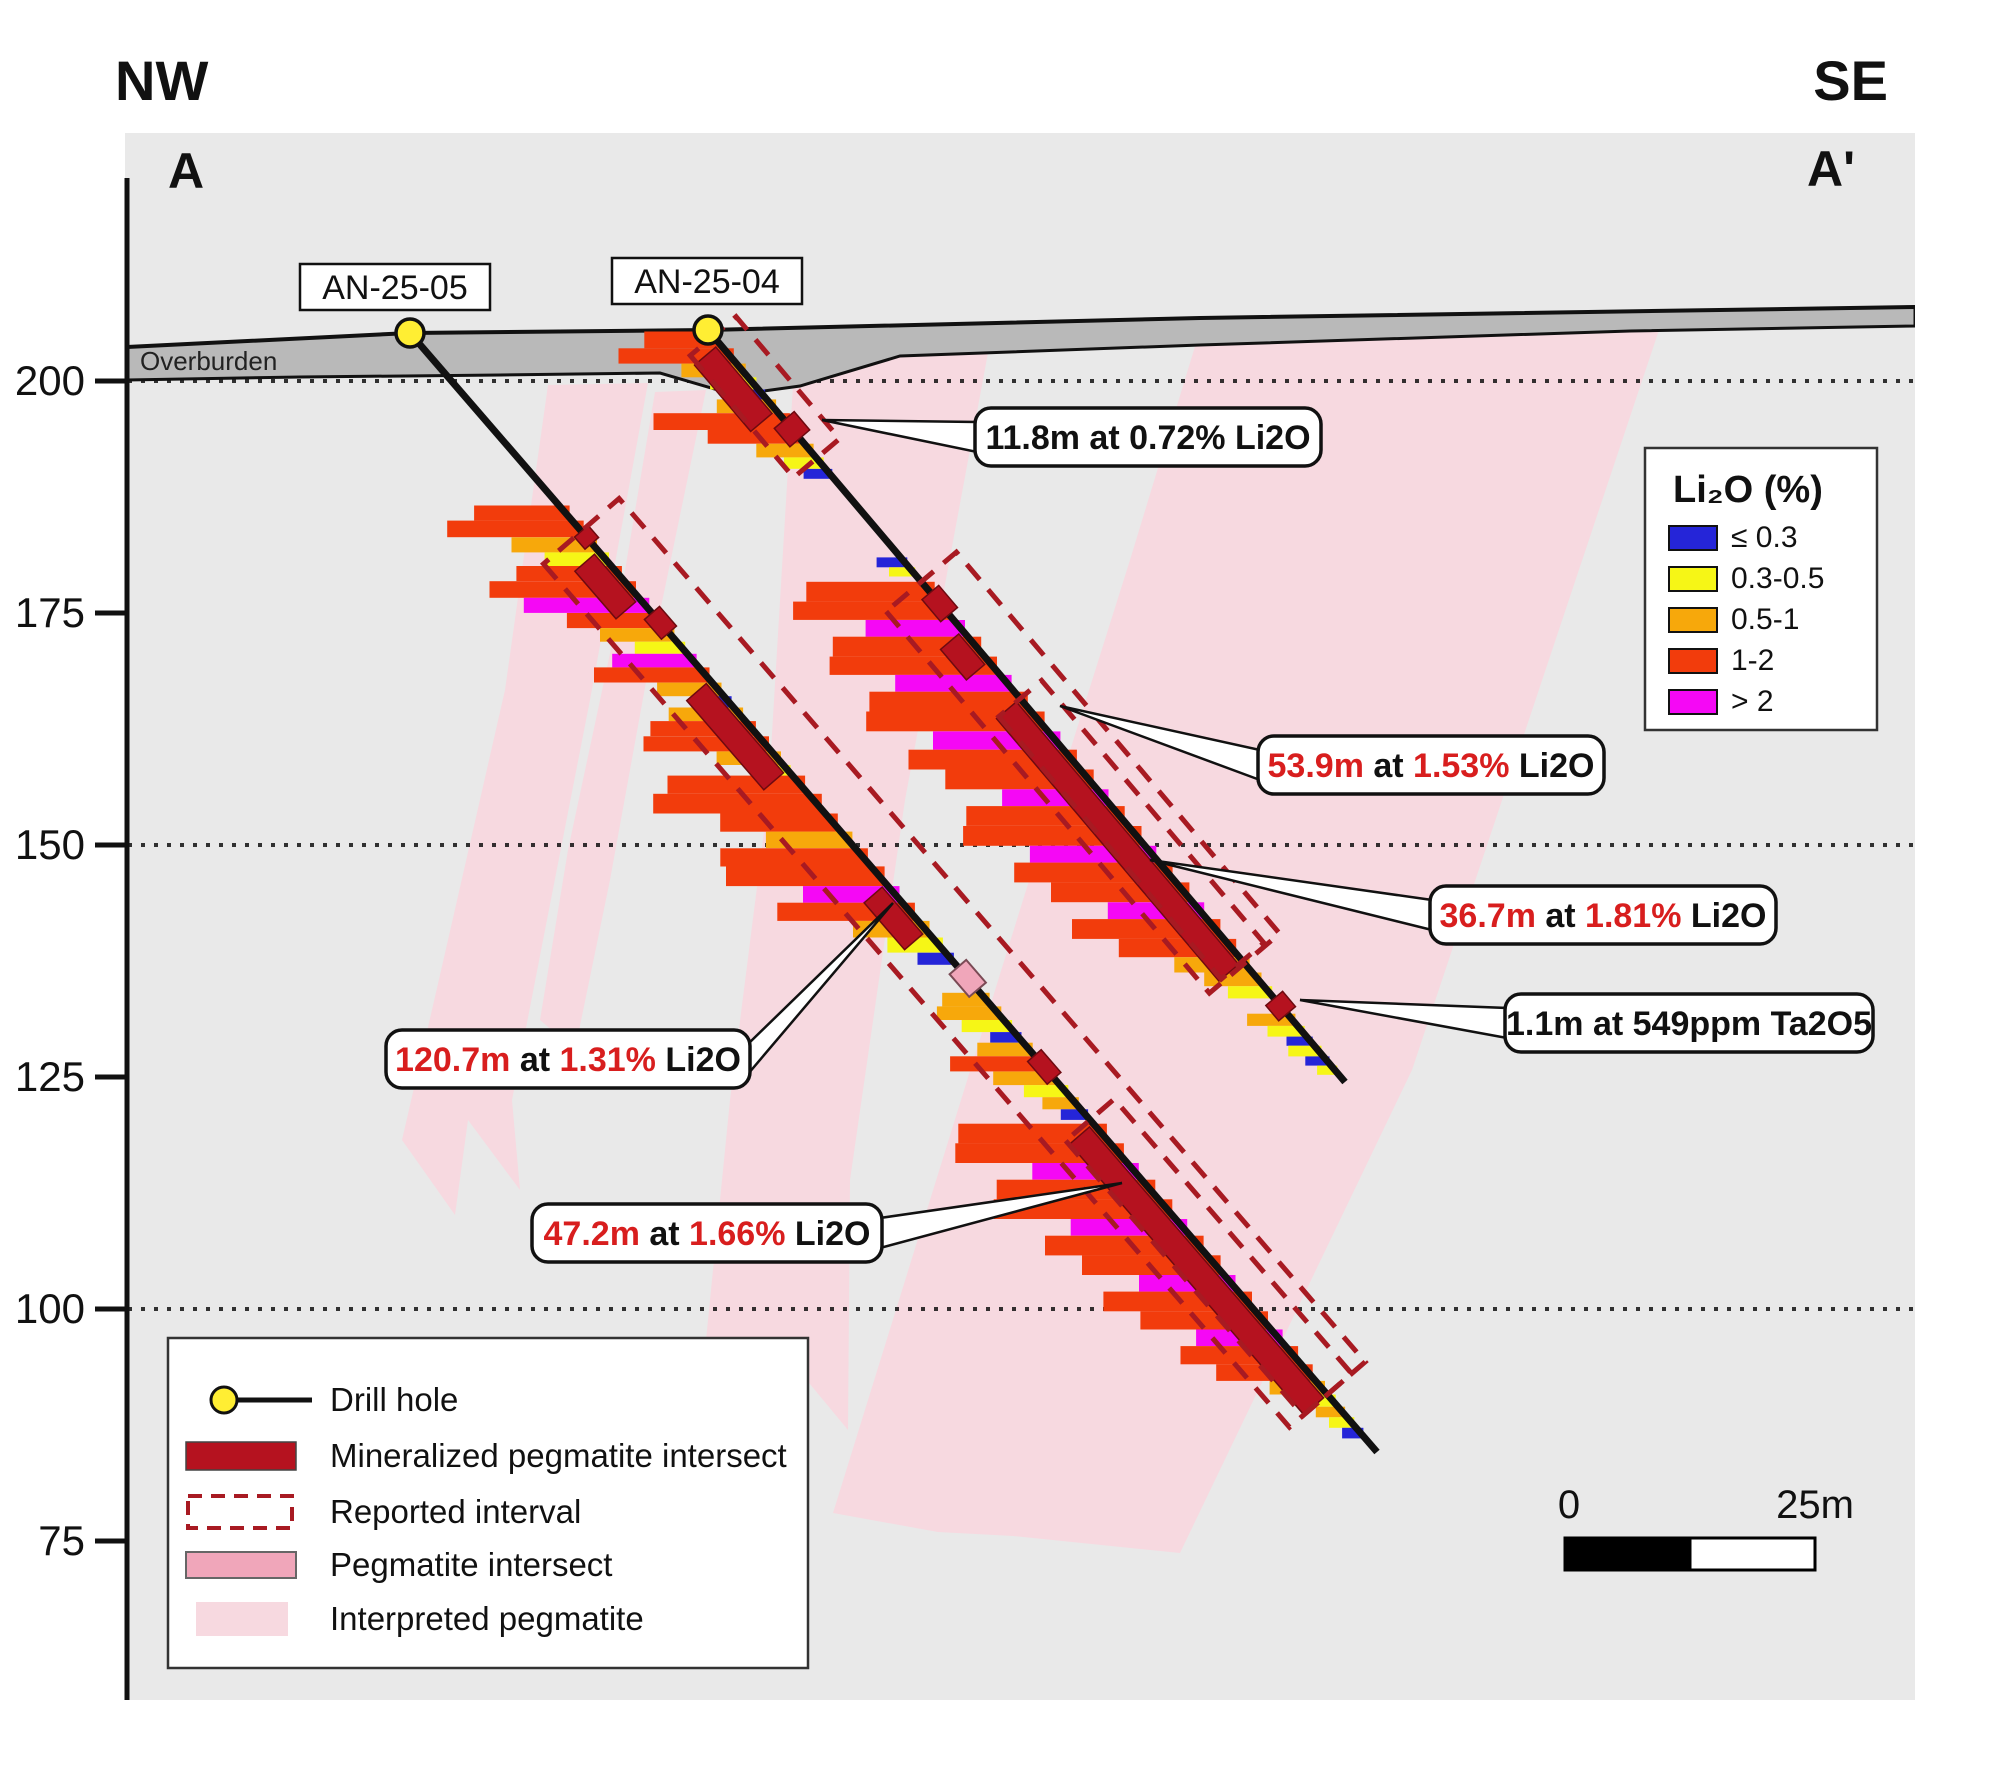 This screenshot has width=2000, height=1789. I want to click on callout-box-interval-11-8m, so click(1148, 437).